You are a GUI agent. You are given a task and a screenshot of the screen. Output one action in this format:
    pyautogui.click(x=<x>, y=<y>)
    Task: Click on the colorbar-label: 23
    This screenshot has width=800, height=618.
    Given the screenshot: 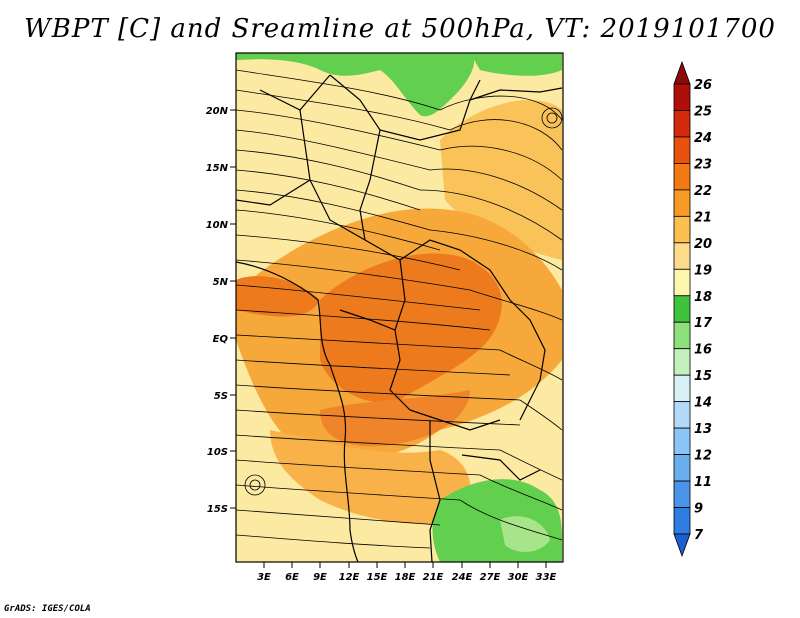 What is the action you would take?
    pyautogui.click(x=703, y=164)
    